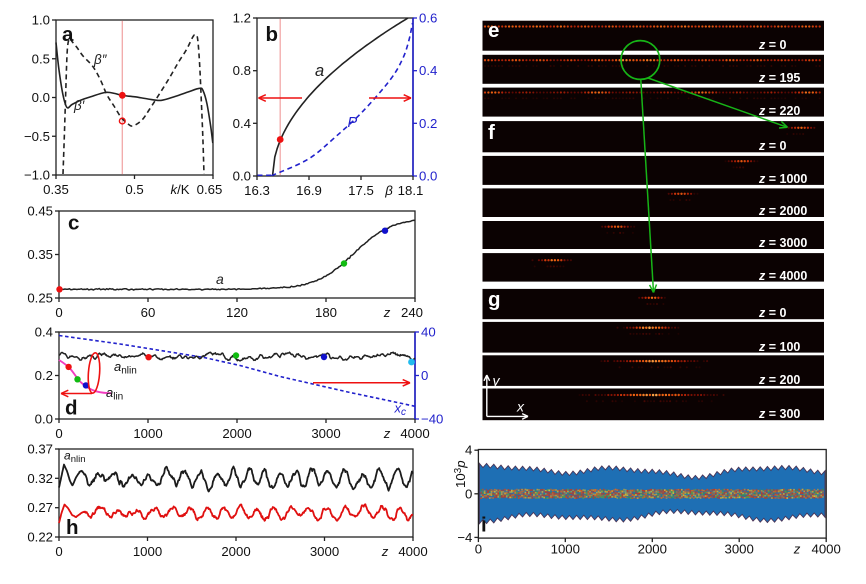  What do you see at coordinates (40, 449) in the screenshot?
I see `svg-text: 0.37` at bounding box center [40, 449].